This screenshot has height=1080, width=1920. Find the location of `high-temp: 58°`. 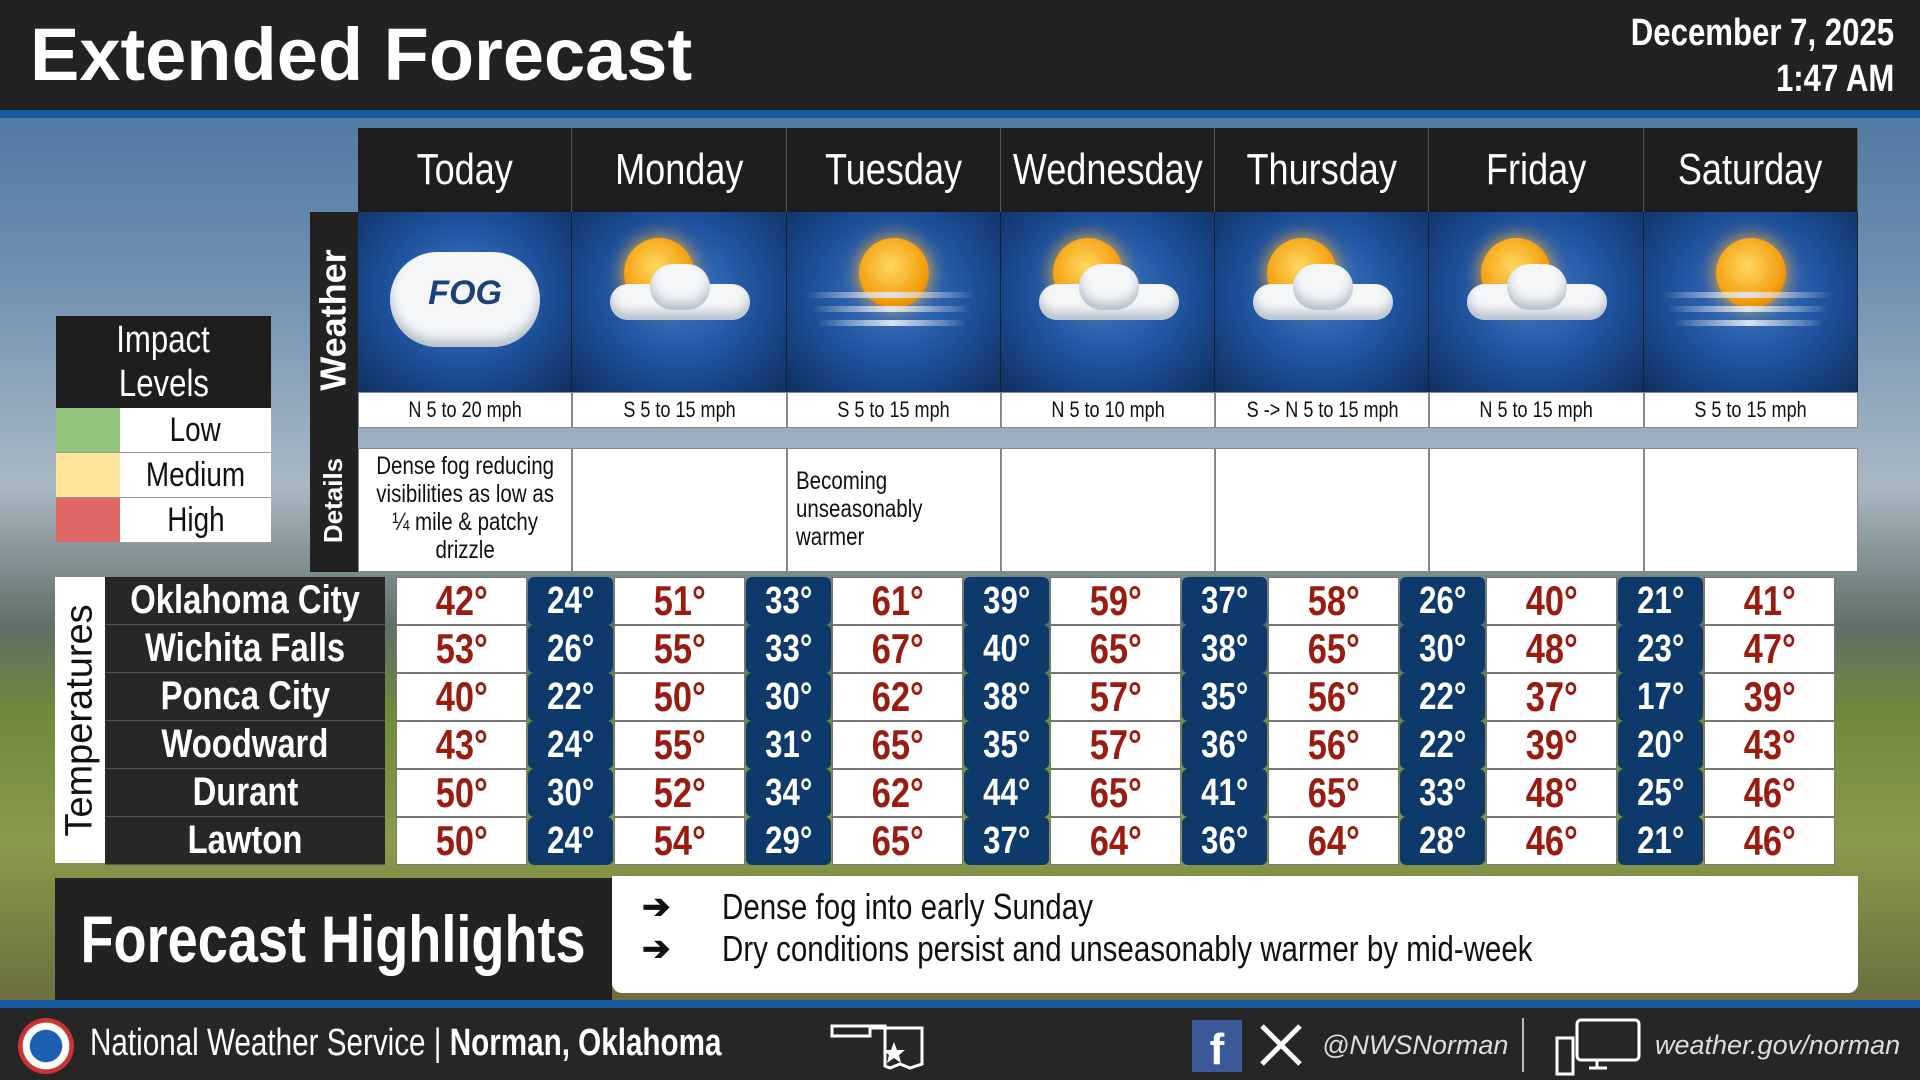

high-temp: 58° is located at coordinates (1333, 600).